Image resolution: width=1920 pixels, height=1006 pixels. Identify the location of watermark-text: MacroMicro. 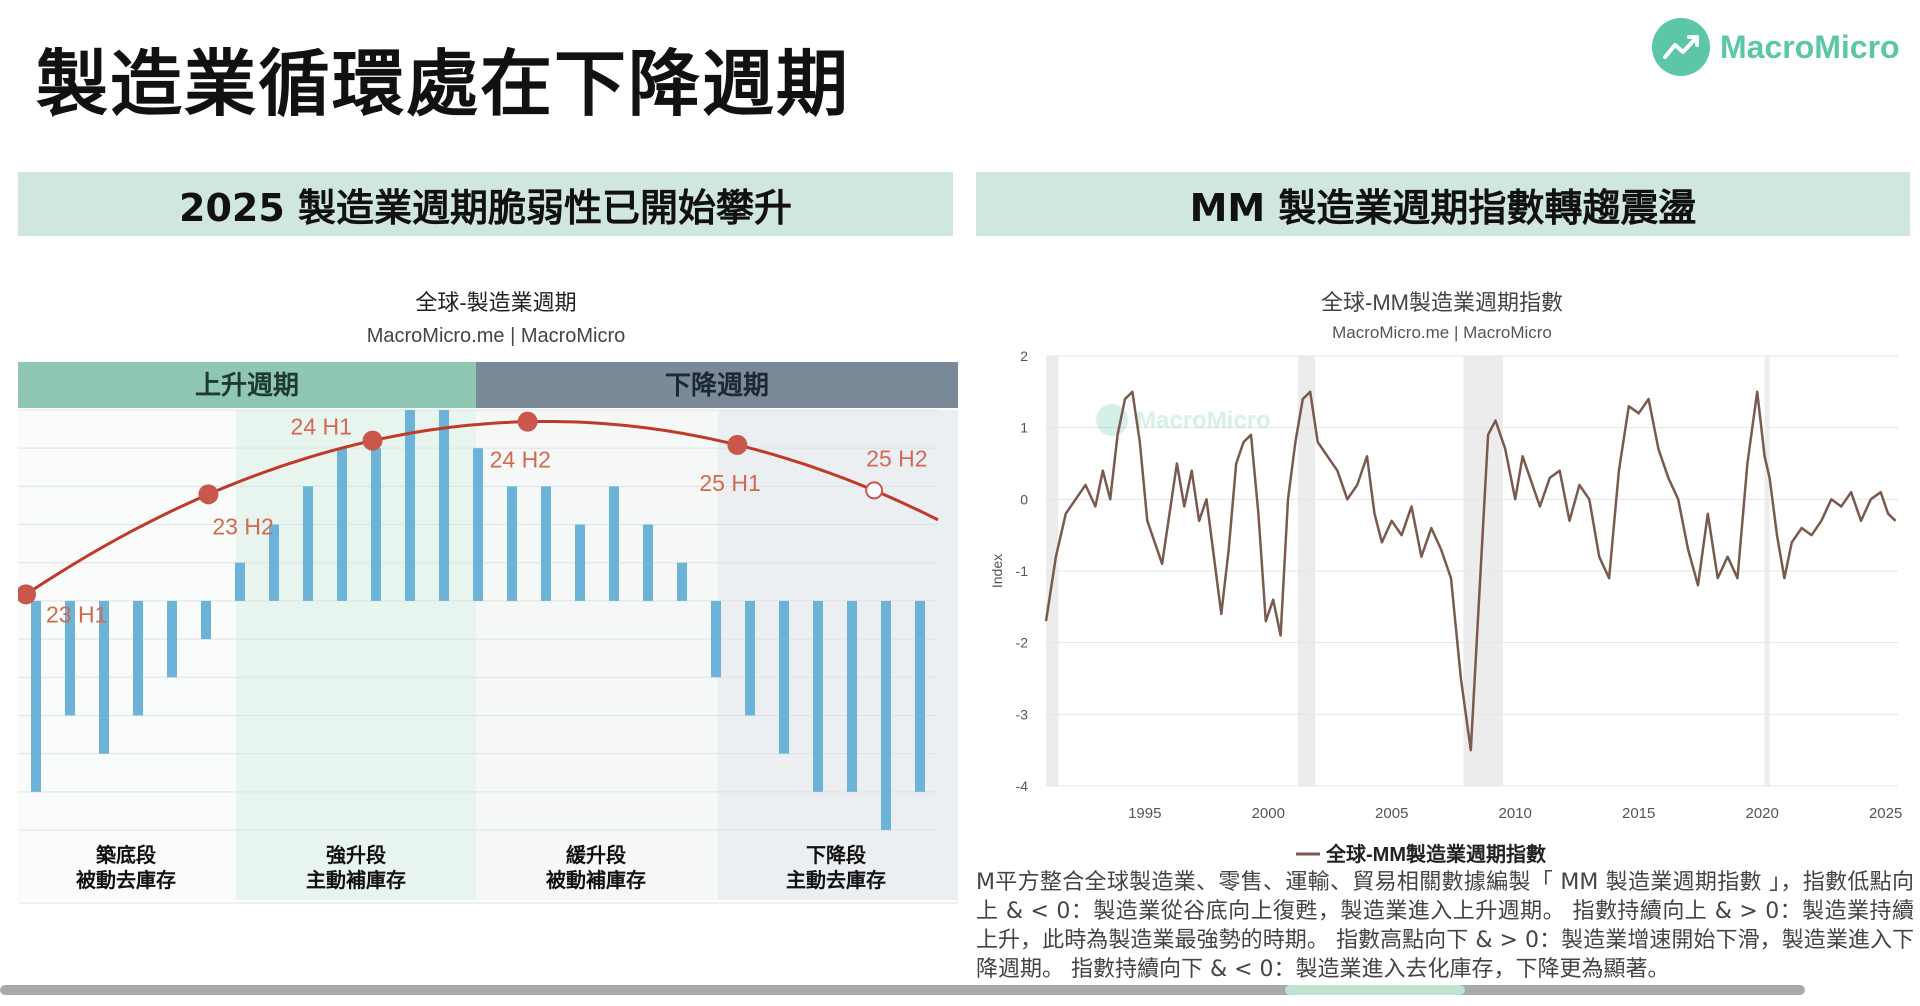
(1203, 420).